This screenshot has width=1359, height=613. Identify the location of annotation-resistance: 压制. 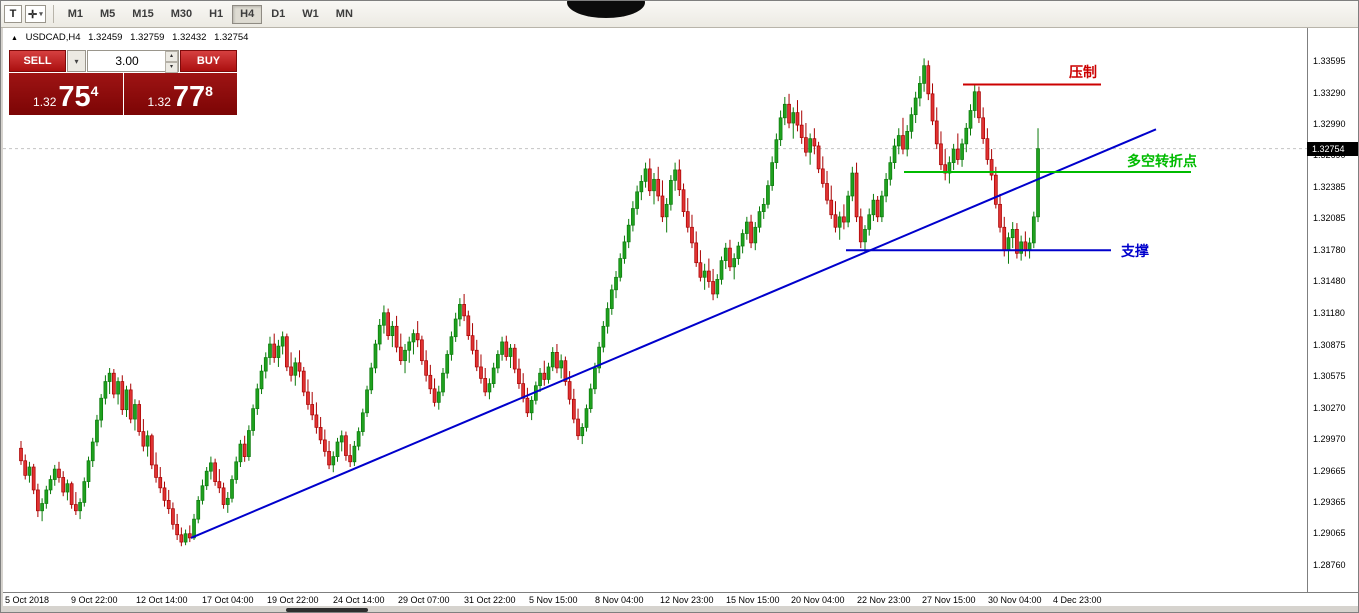
(1083, 72).